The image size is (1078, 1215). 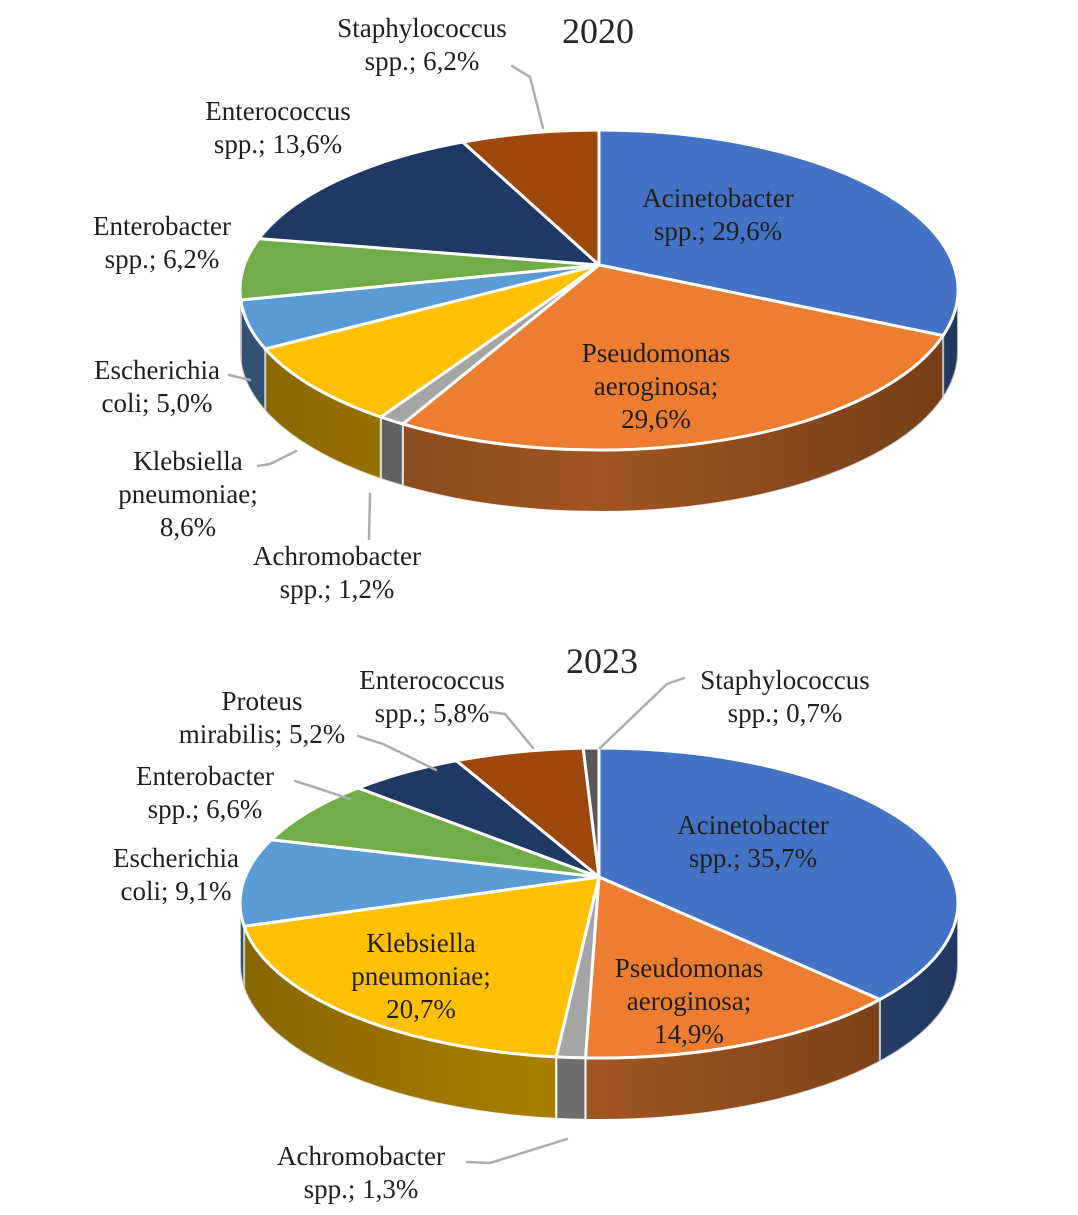 What do you see at coordinates (369, 516) in the screenshot?
I see `leader-achromobacter-2020` at bounding box center [369, 516].